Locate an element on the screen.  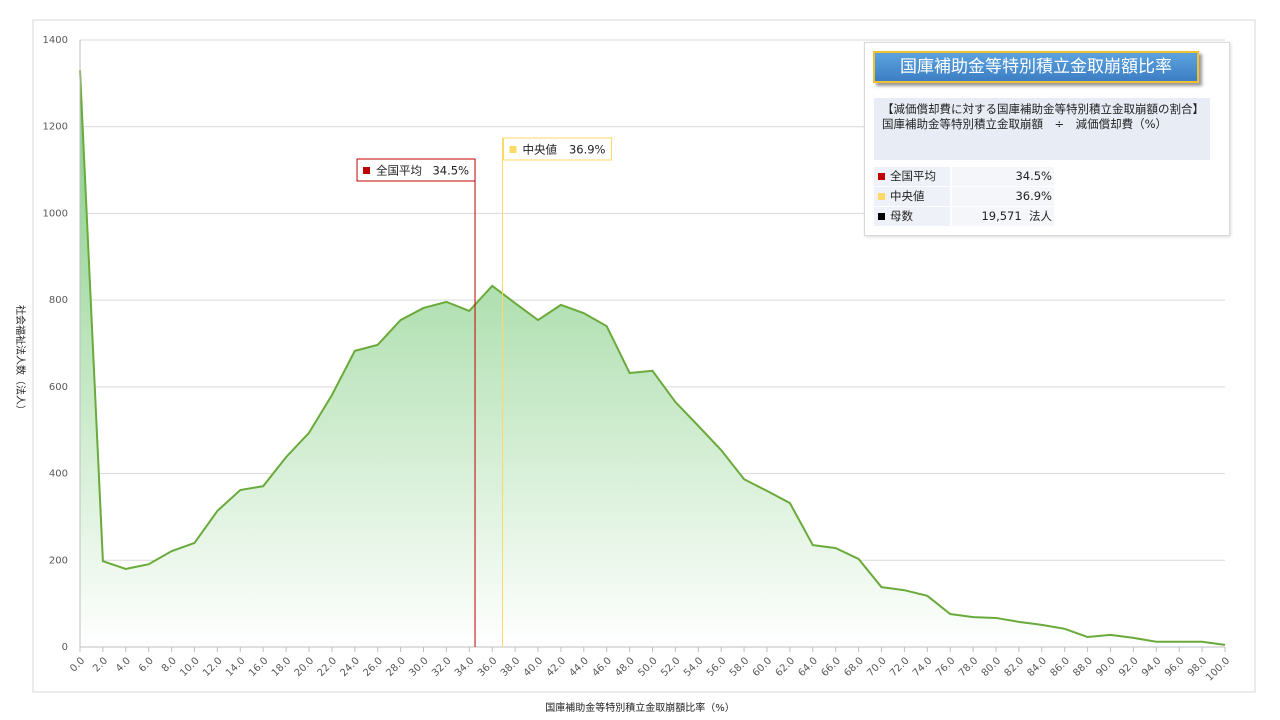
row-name-cell: 中央値 is located at coordinates (912, 196).